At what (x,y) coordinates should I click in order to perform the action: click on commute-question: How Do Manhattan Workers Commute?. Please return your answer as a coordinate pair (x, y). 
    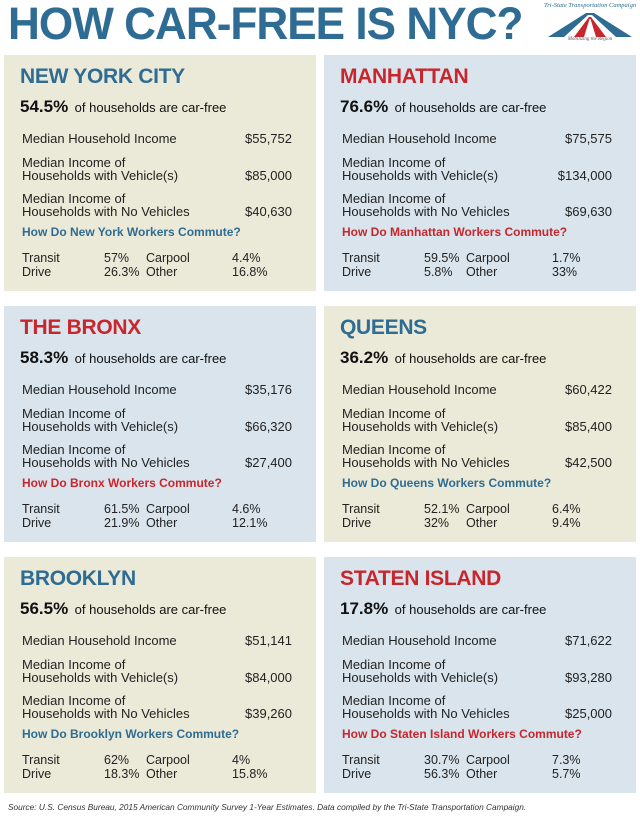
    Looking at the image, I should click on (455, 232).